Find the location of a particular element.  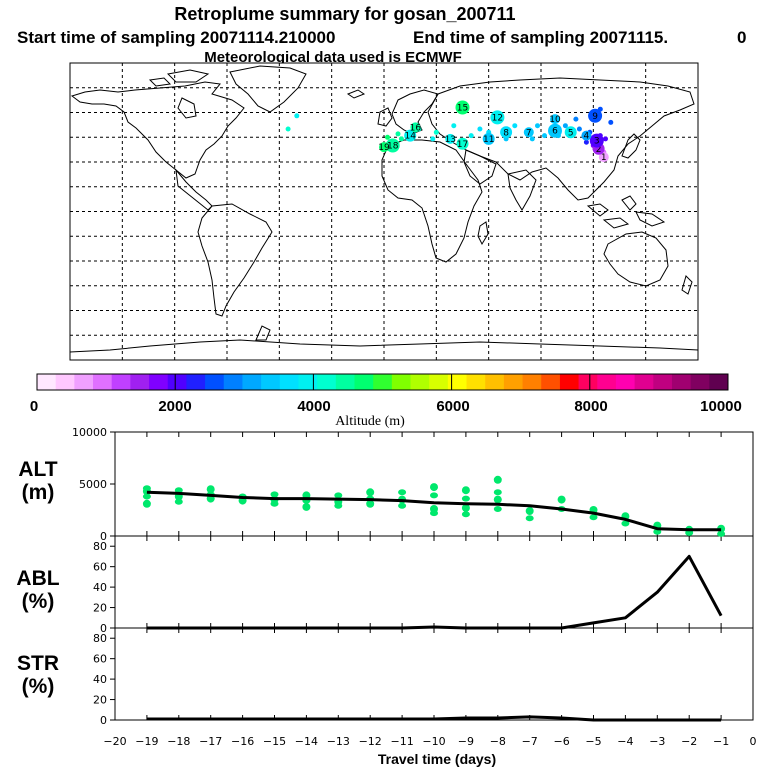

trajectory-marker-label: 10 is located at coordinates (555, 120).